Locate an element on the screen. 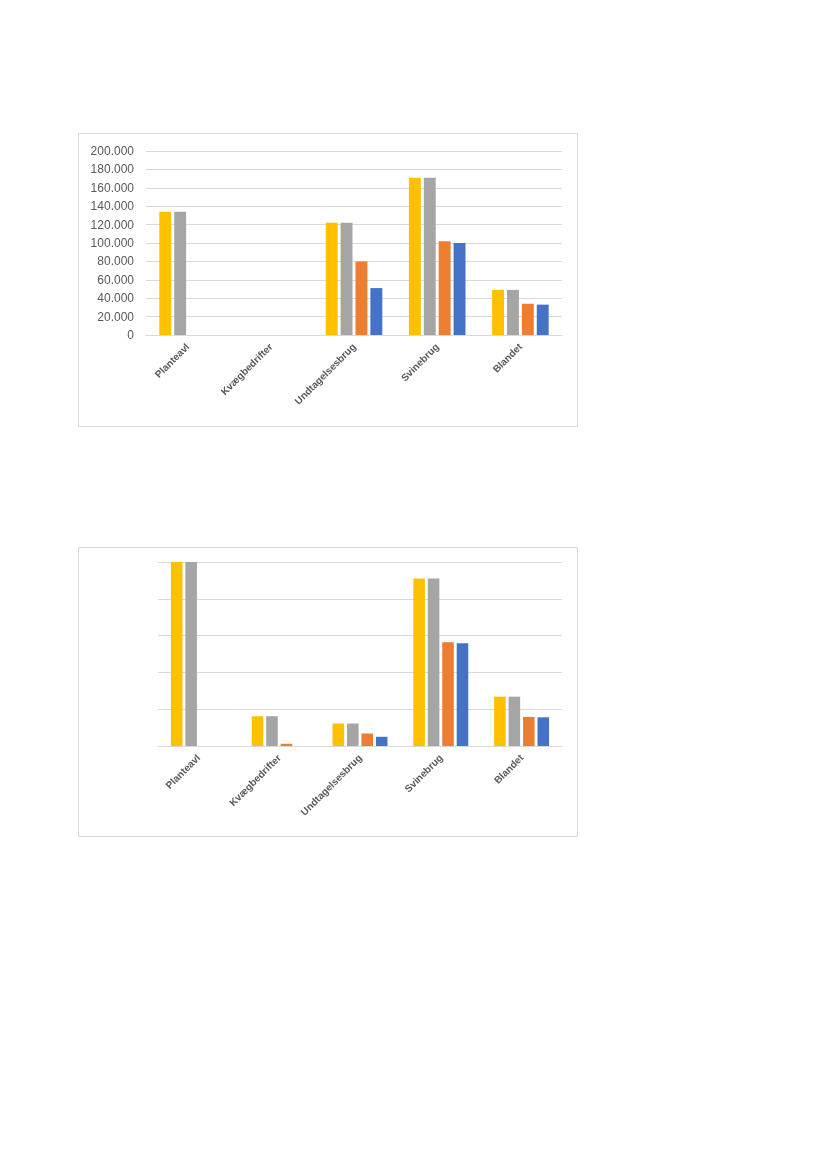 The height and width of the screenshot is (1169, 827). y-tick-label: 180.000 is located at coordinates (112, 169).